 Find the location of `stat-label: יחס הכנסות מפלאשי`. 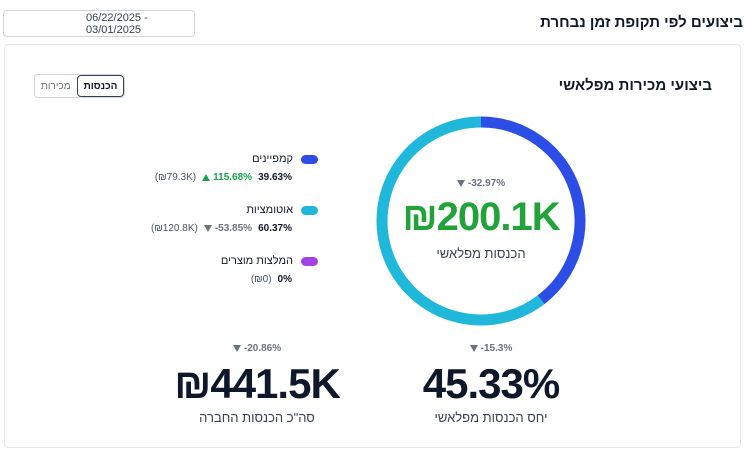

stat-label: יחס הכנסות מפלאשי is located at coordinates (491, 417).